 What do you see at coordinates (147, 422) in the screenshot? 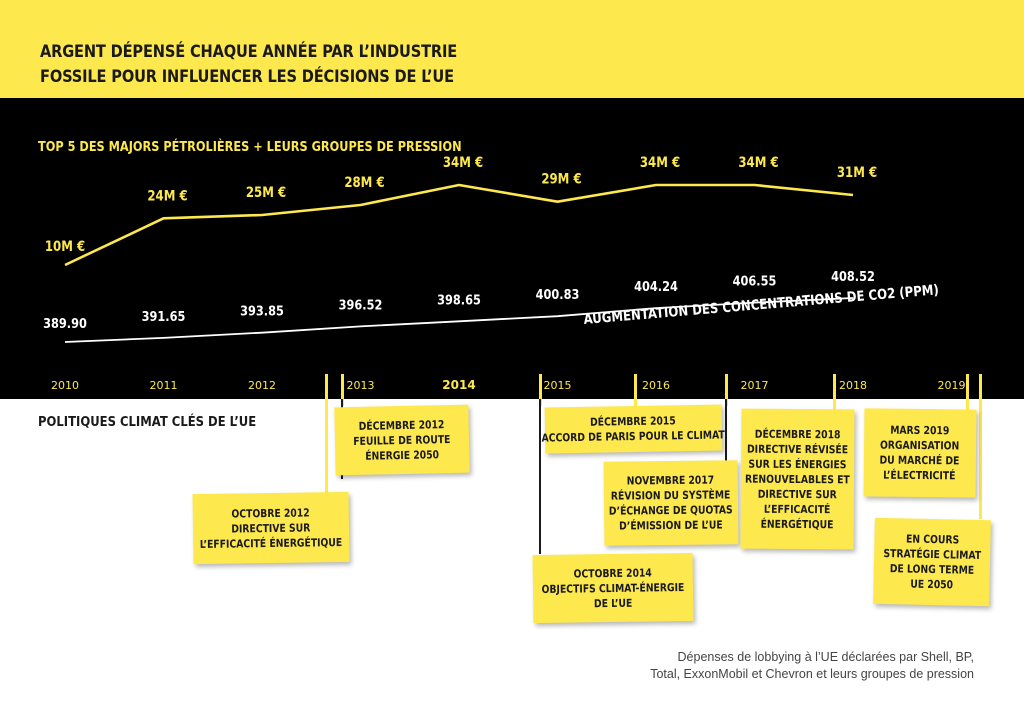
I see `policies-heading: POLITIQUES CLIMAT CLÉS DE L’UE` at bounding box center [147, 422].